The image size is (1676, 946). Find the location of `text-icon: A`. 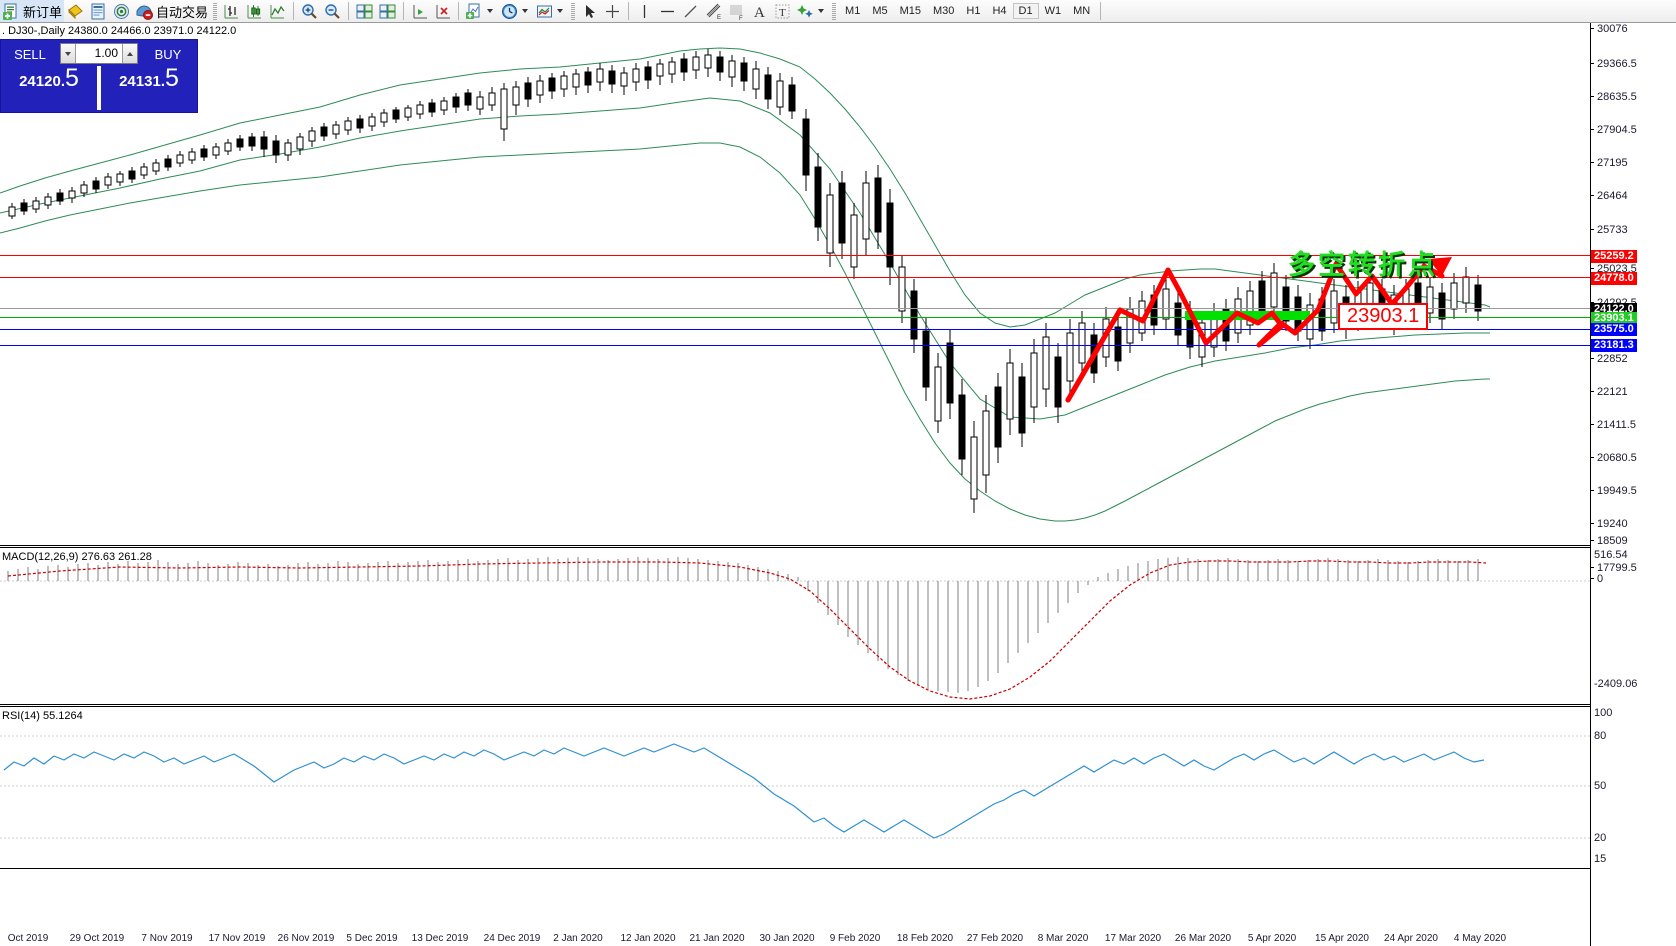

text-icon: A is located at coordinates (759, 11).